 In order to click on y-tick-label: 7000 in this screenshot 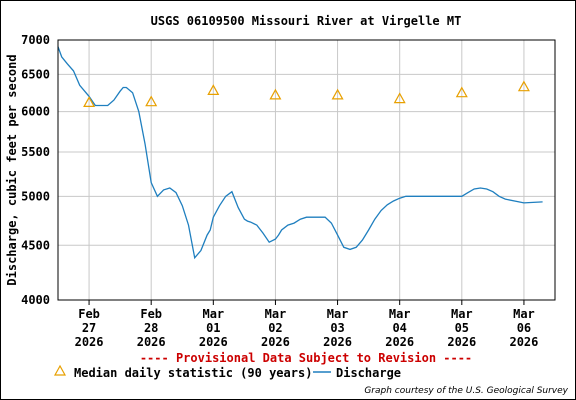, I will do `click(35, 40)`.